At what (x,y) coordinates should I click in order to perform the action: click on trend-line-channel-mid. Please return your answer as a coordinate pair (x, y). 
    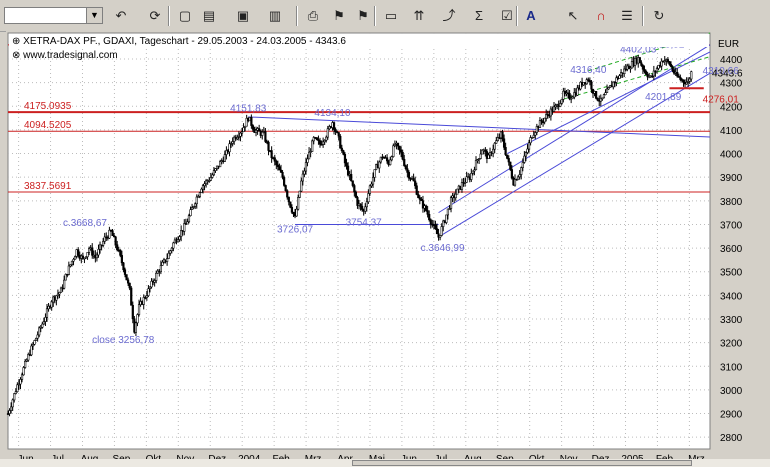
    Looking at the image, I should click on (608, 102).